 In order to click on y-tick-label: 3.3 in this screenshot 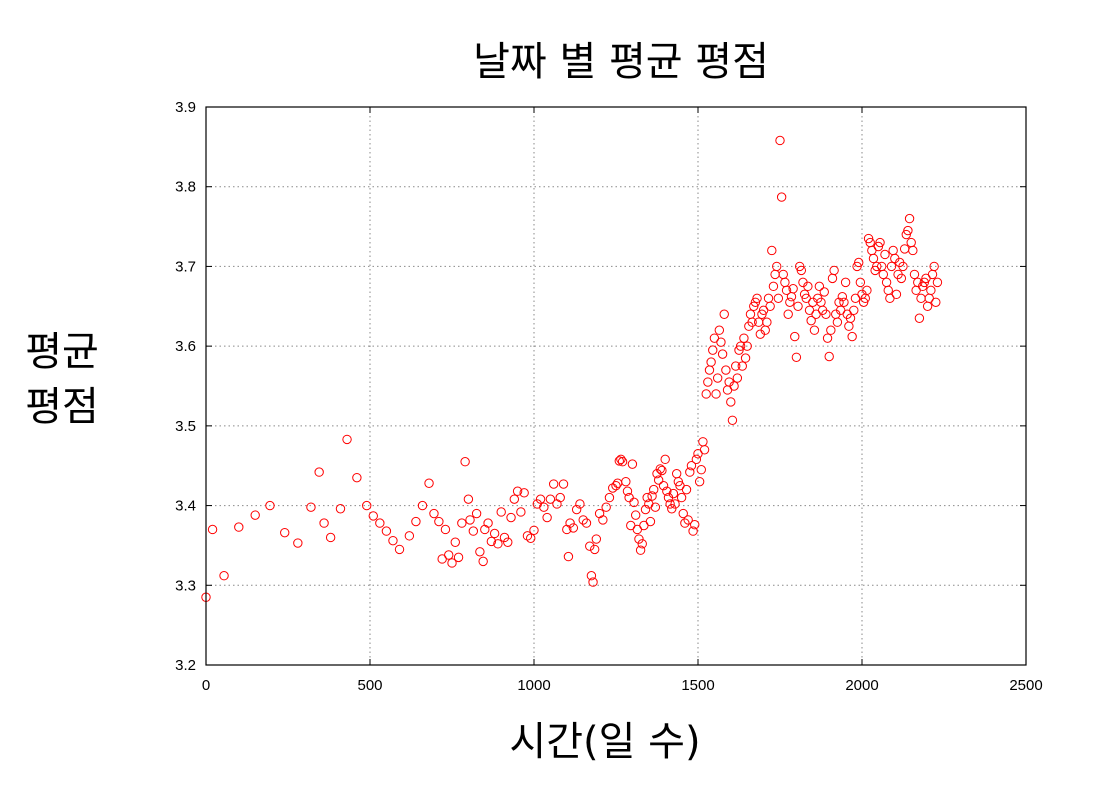, I will do `click(185, 585)`.